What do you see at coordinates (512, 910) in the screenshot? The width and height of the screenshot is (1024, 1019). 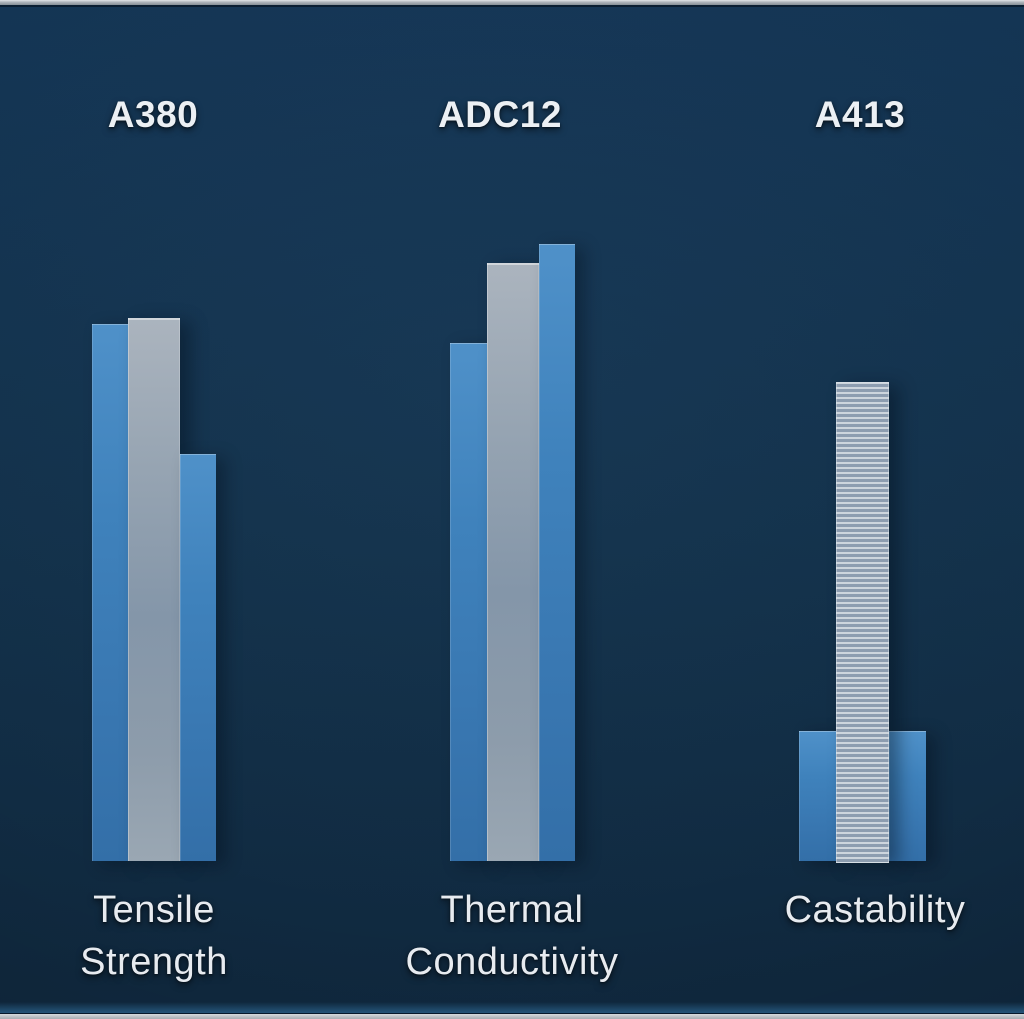 I see `caption-line: Thermal` at bounding box center [512, 910].